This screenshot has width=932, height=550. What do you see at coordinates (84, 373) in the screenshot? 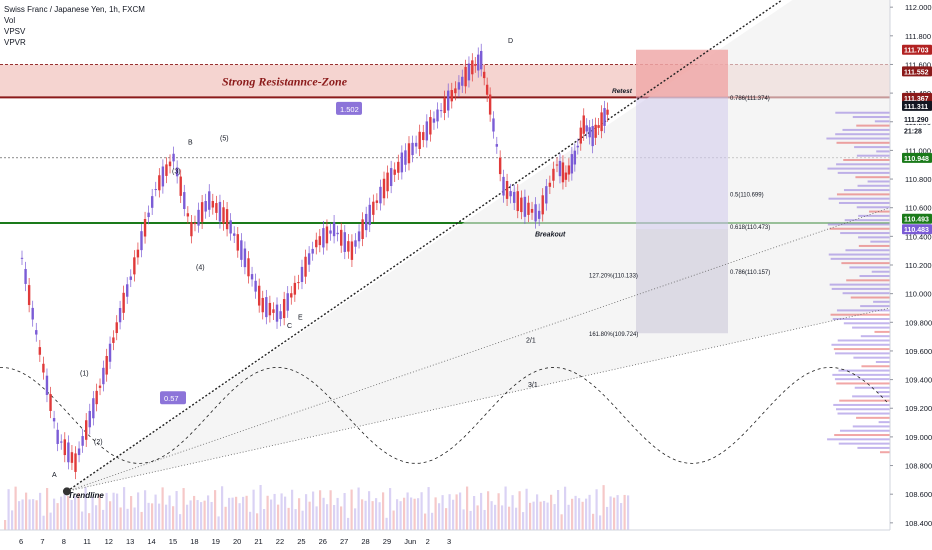
I see `wave-label: (1)` at bounding box center [84, 373].